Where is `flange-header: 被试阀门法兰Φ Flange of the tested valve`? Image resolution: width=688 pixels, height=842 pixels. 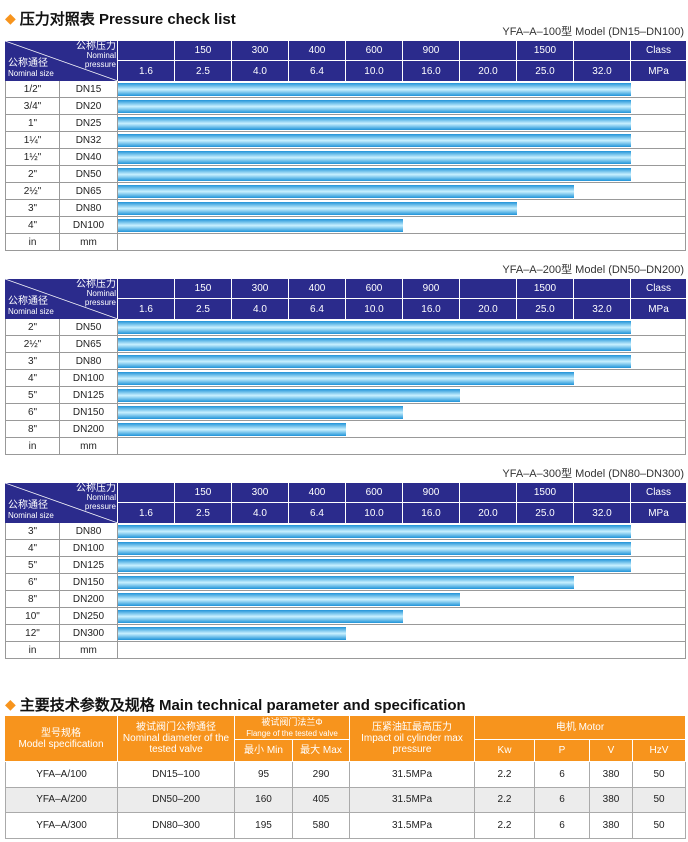
flange-header: 被试阀门法兰Φ Flange of the tested valve is located at coordinates (292, 728).